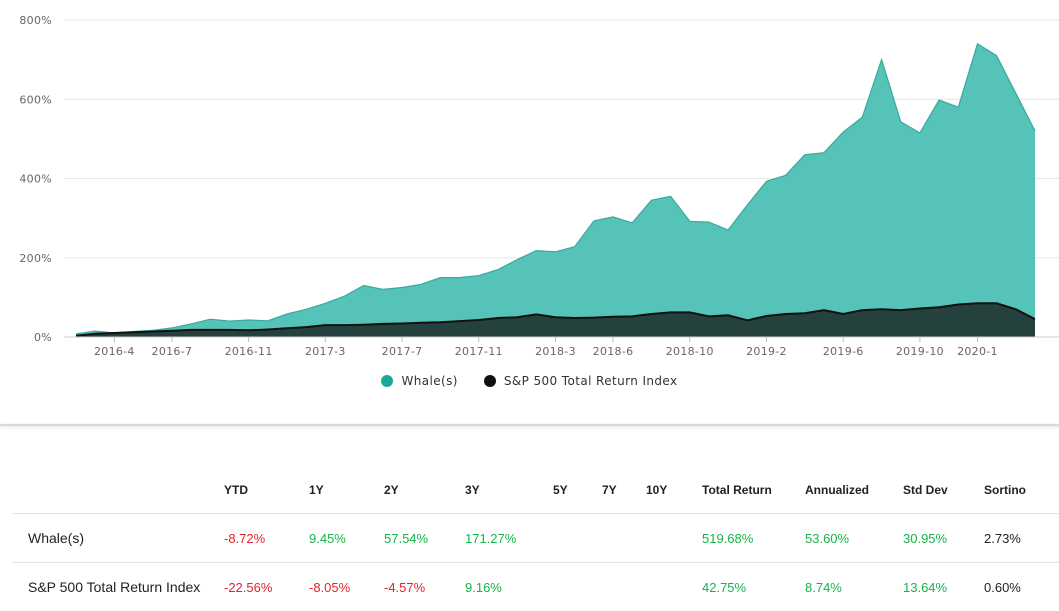 The height and width of the screenshot is (611, 1059). I want to click on header-1y: 1Y, so click(346, 490).